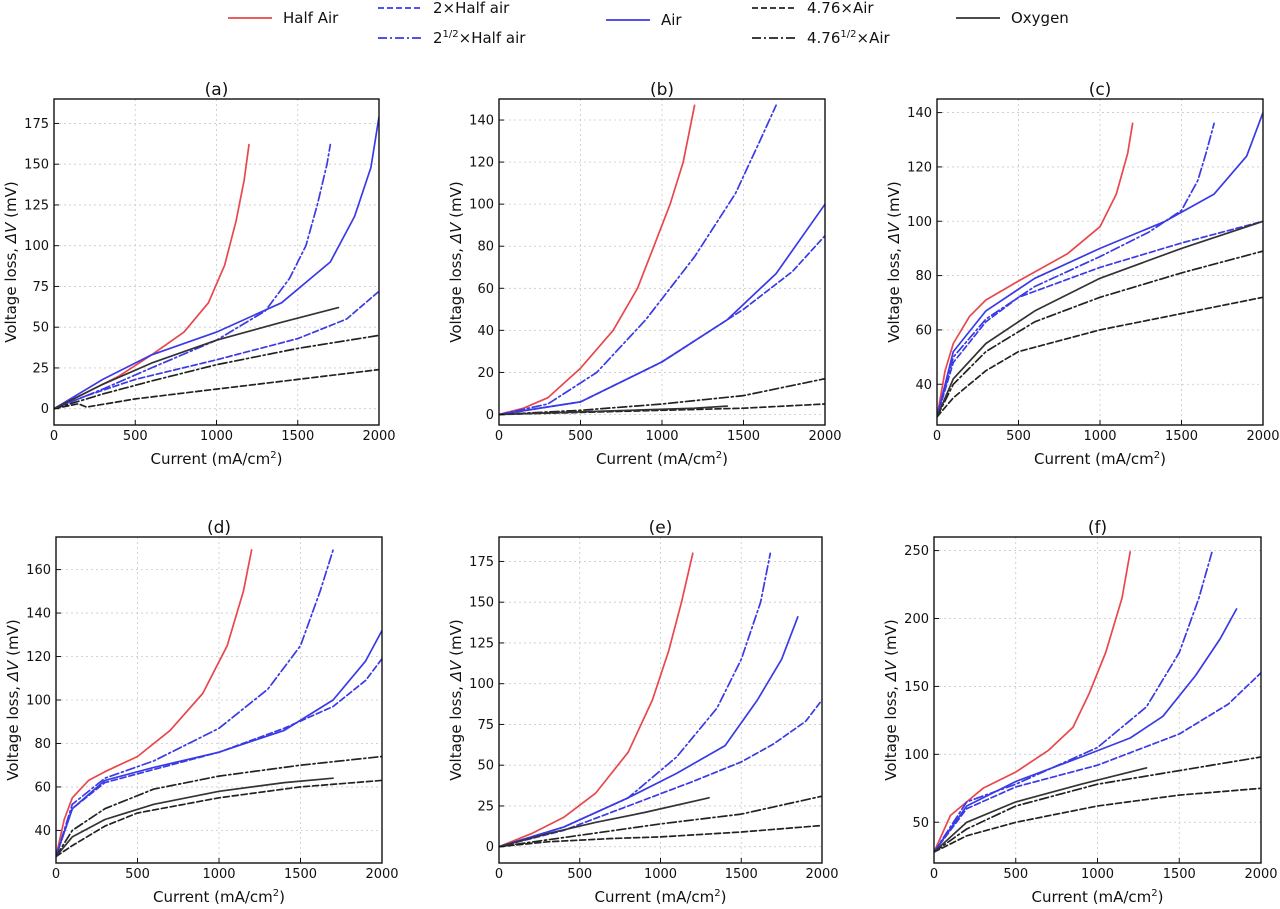 The width and height of the screenshot is (1280, 909). What do you see at coordinates (438, 38) in the screenshot?
I see `legend-label-base: 2` at bounding box center [438, 38].